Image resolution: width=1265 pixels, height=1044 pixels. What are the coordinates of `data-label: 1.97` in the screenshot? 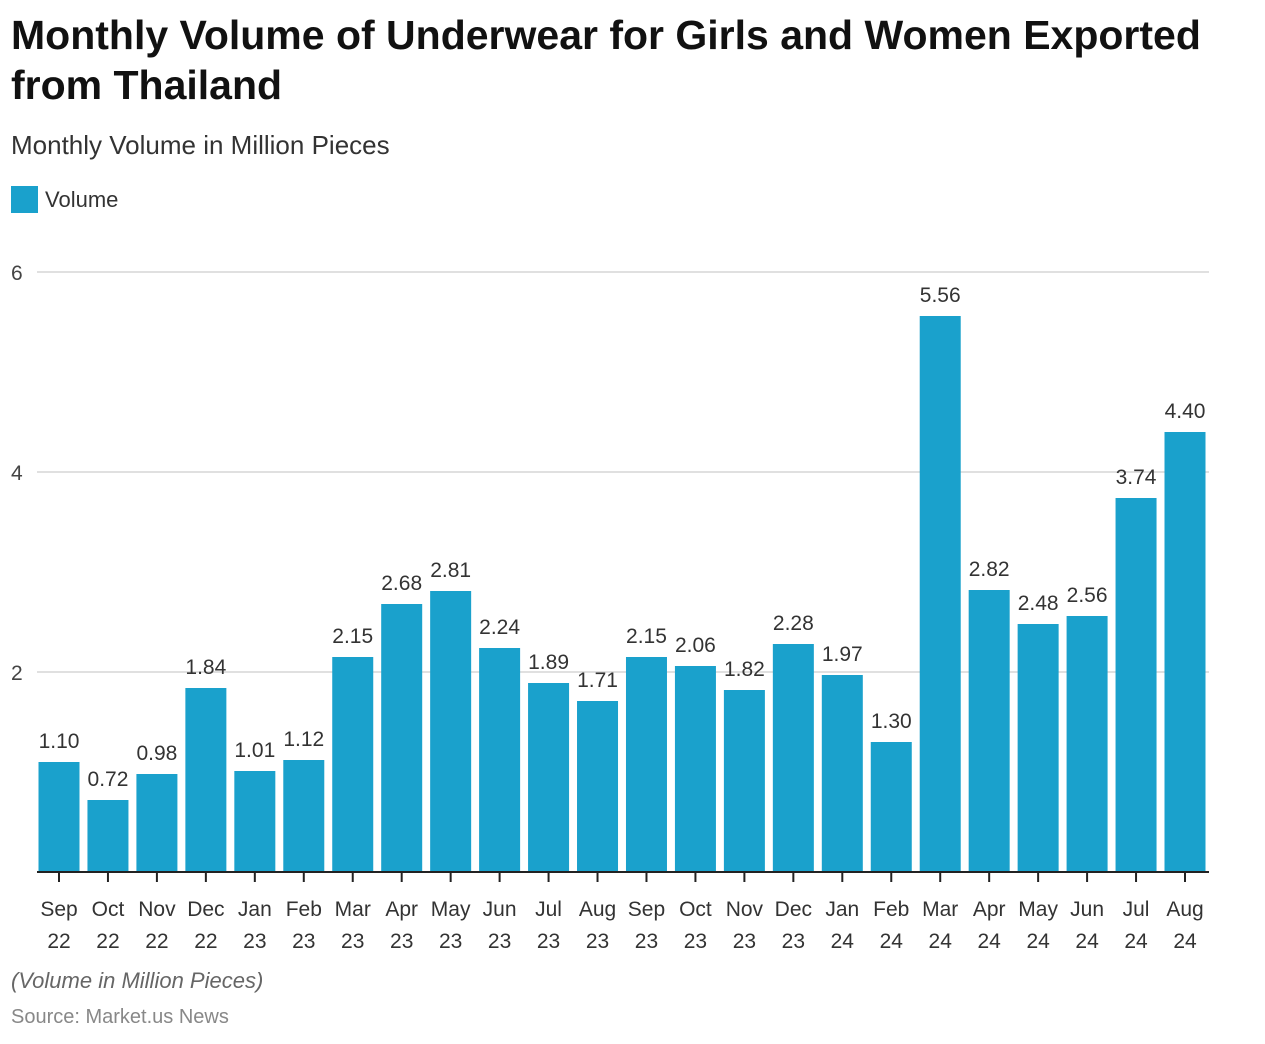 It's located at (842, 654).